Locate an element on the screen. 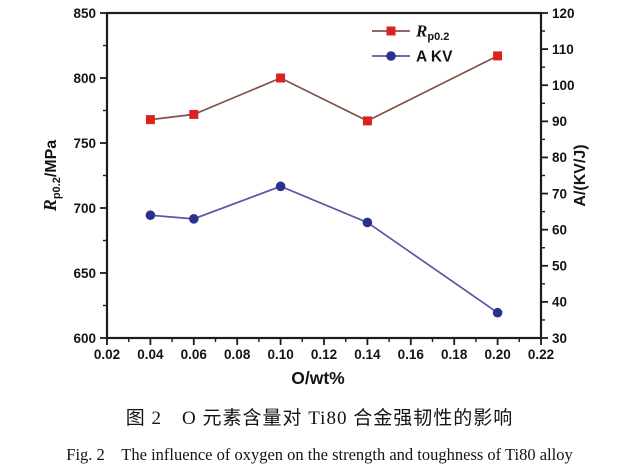 This screenshot has width=639, height=473. legend-marker-circle is located at coordinates (391, 56).